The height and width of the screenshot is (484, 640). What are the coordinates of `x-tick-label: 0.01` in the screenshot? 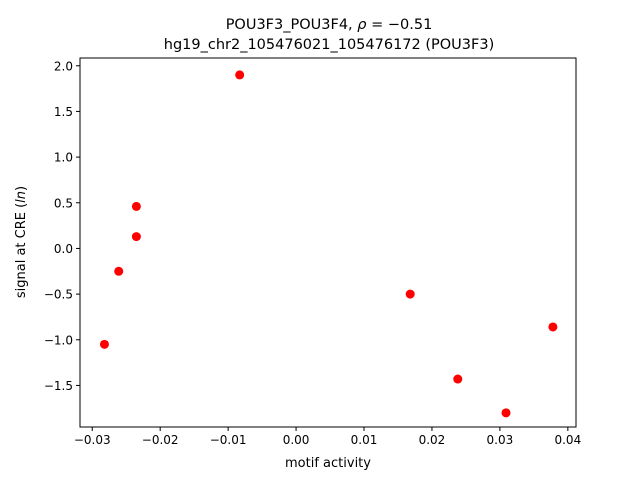 It's located at (364, 440).